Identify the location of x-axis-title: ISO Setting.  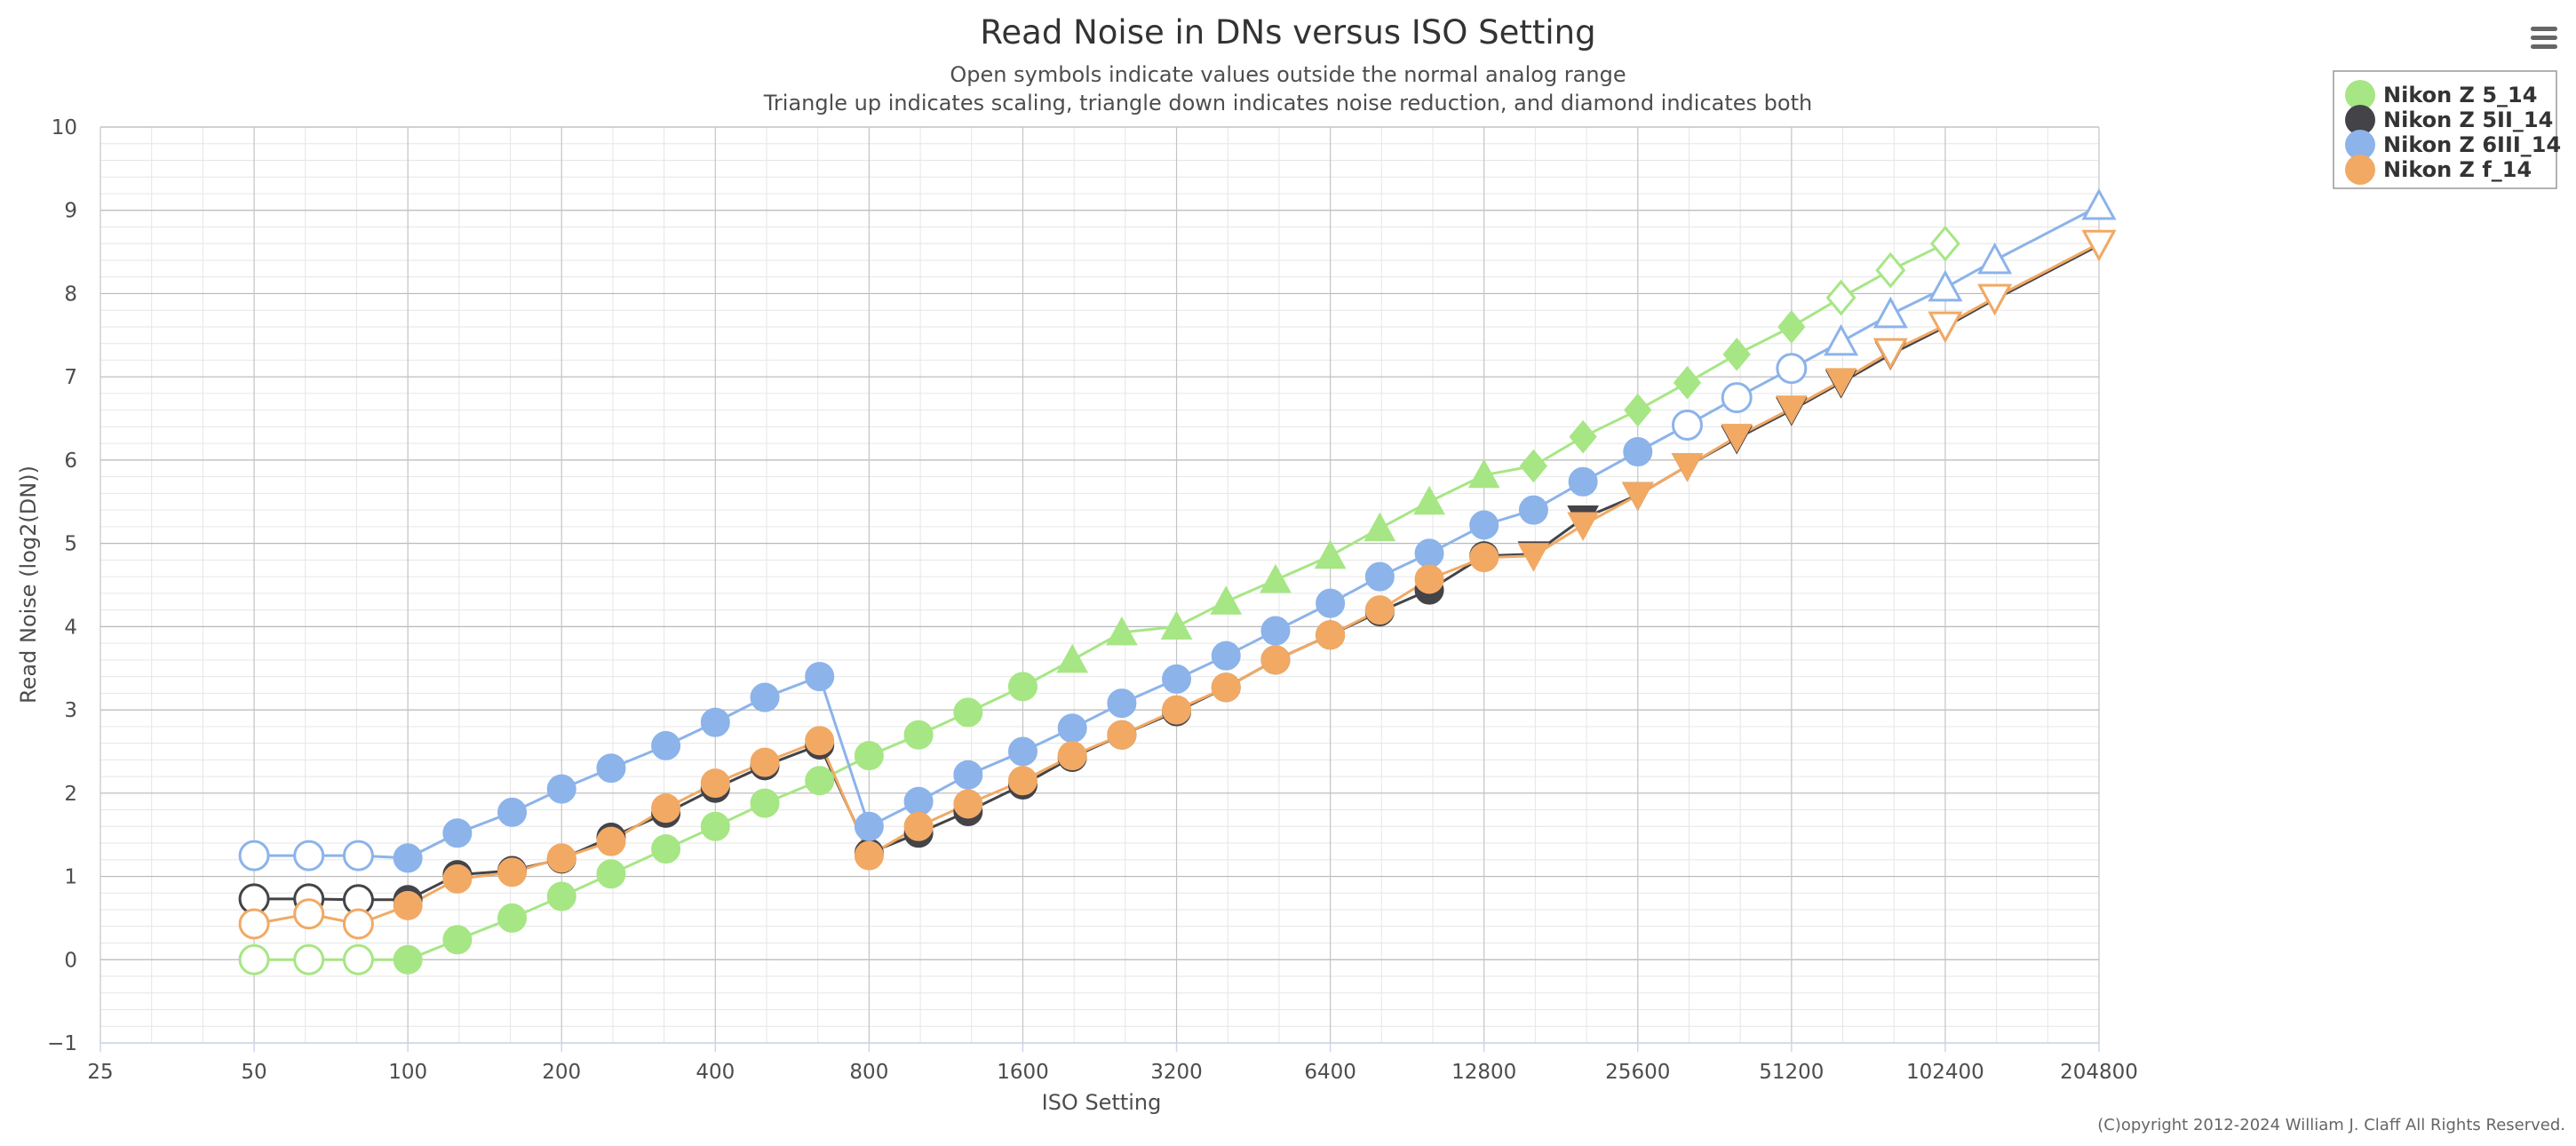
(1102, 1102).